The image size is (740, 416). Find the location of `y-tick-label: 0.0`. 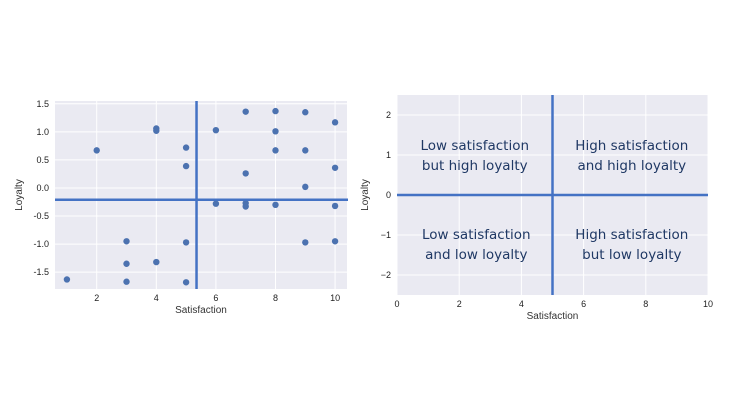

y-tick-label: 0.0 is located at coordinates (42, 188).